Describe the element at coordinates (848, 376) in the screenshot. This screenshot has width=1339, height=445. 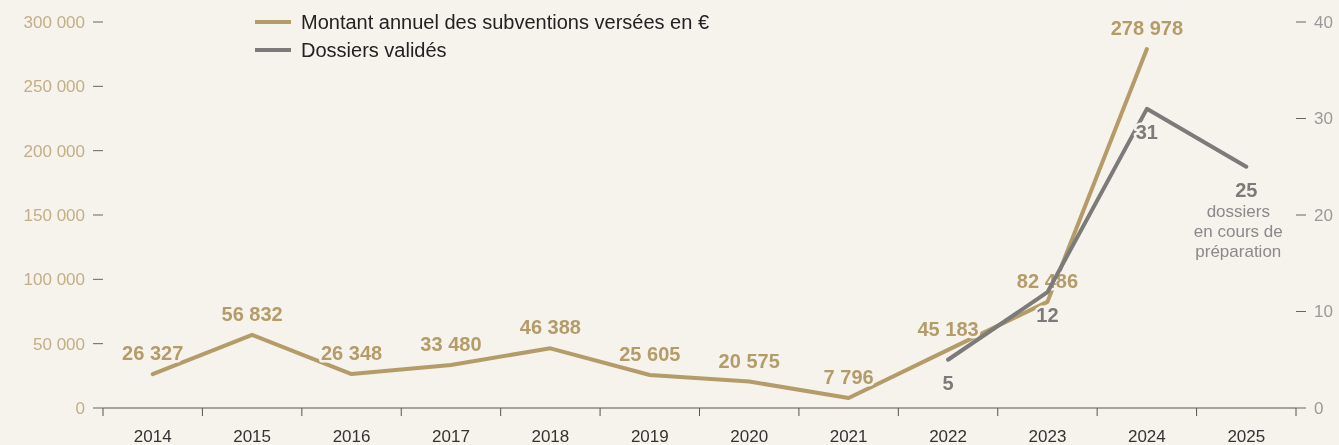
I see `data-label: 7 796` at that location.